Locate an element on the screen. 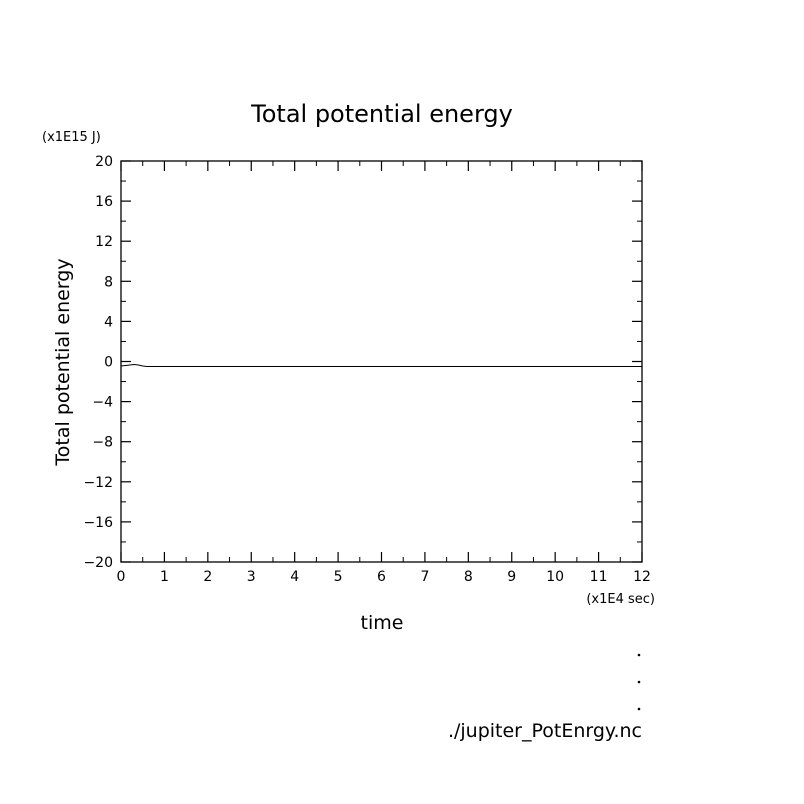  y-tick-label: 0 is located at coordinates (108, 363).